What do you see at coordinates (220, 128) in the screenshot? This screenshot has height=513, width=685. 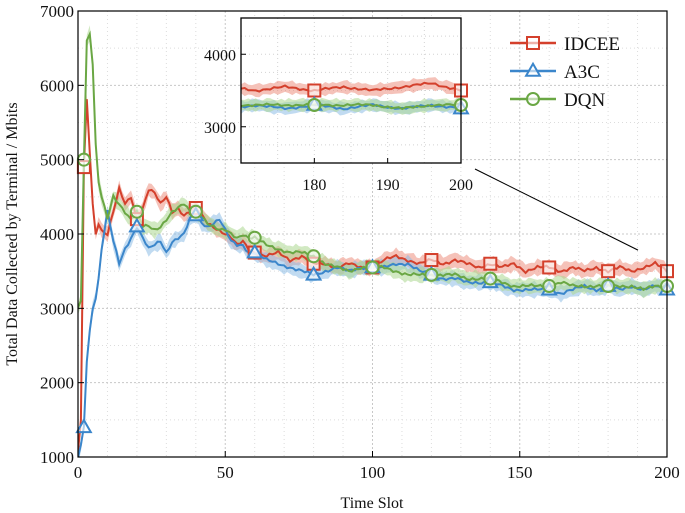 I see `inset-y-tick-label: 3000` at bounding box center [220, 128].